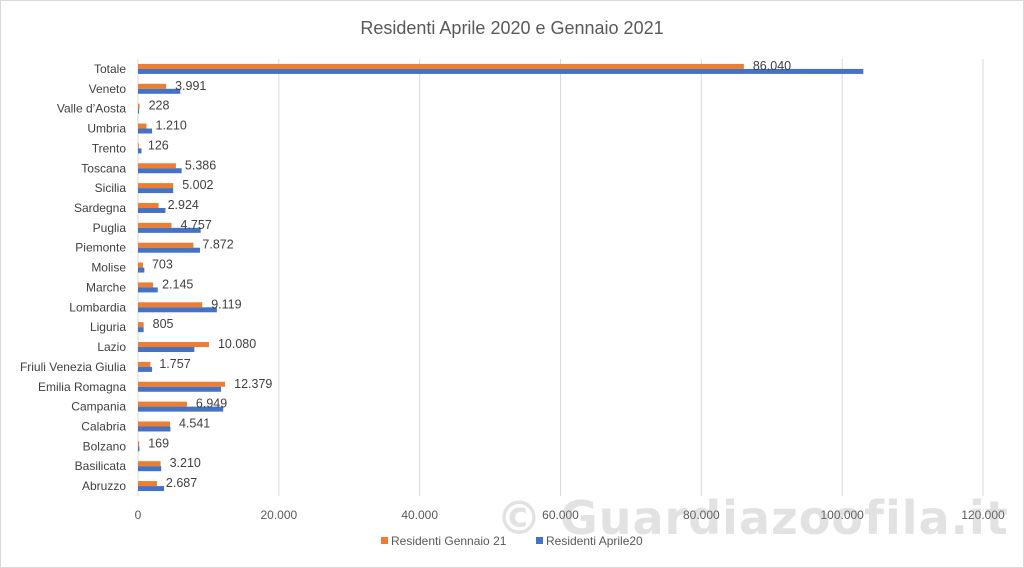 This screenshot has height=568, width=1024. Describe the element at coordinates (162, 265) in the screenshot. I see `data-label: 703` at that location.